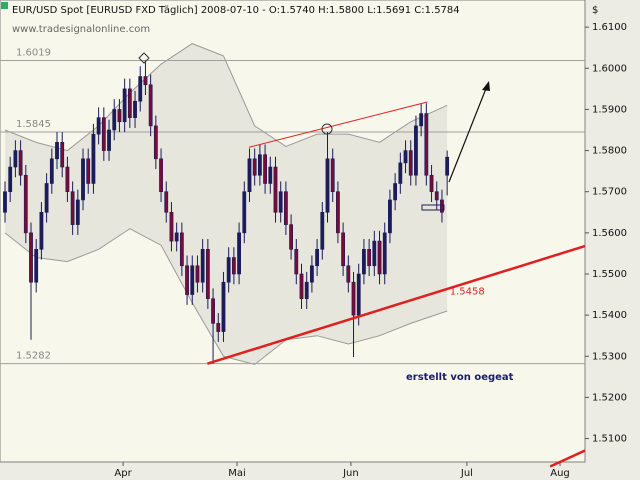 The image size is (640, 480). What do you see at coordinates (609, 315) in the screenshot?
I see `y-tick-label: 1.5400` at bounding box center [609, 315].